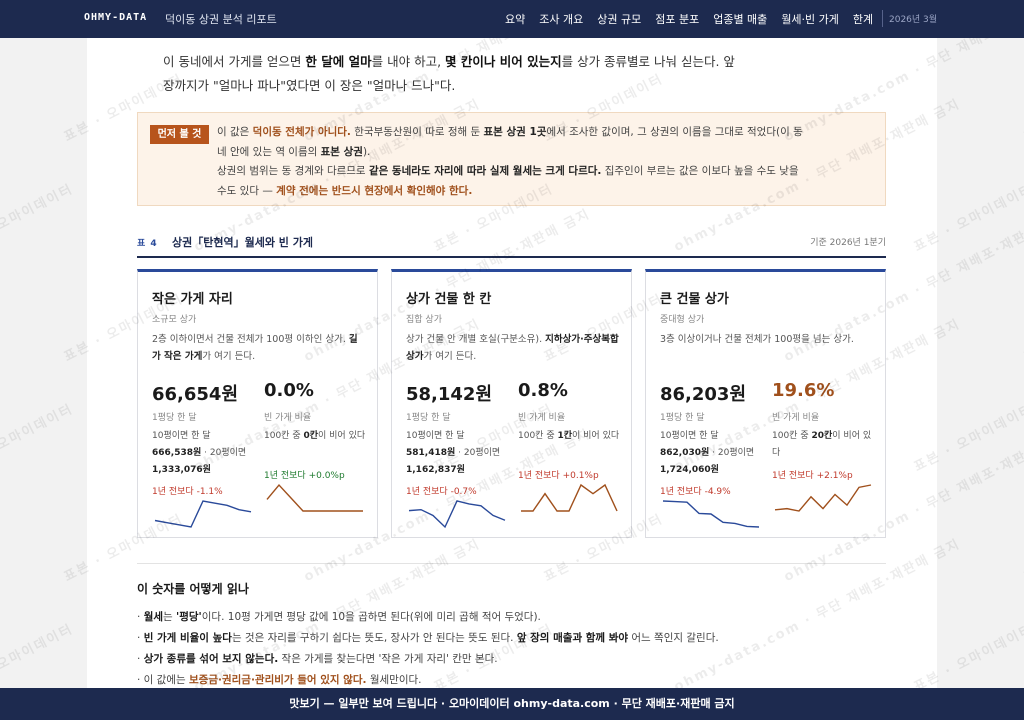 The width and height of the screenshot is (1024, 720). Describe the element at coordinates (619, 19) in the screenshot. I see `nav-item-market-size: 상권 규모` at that location.